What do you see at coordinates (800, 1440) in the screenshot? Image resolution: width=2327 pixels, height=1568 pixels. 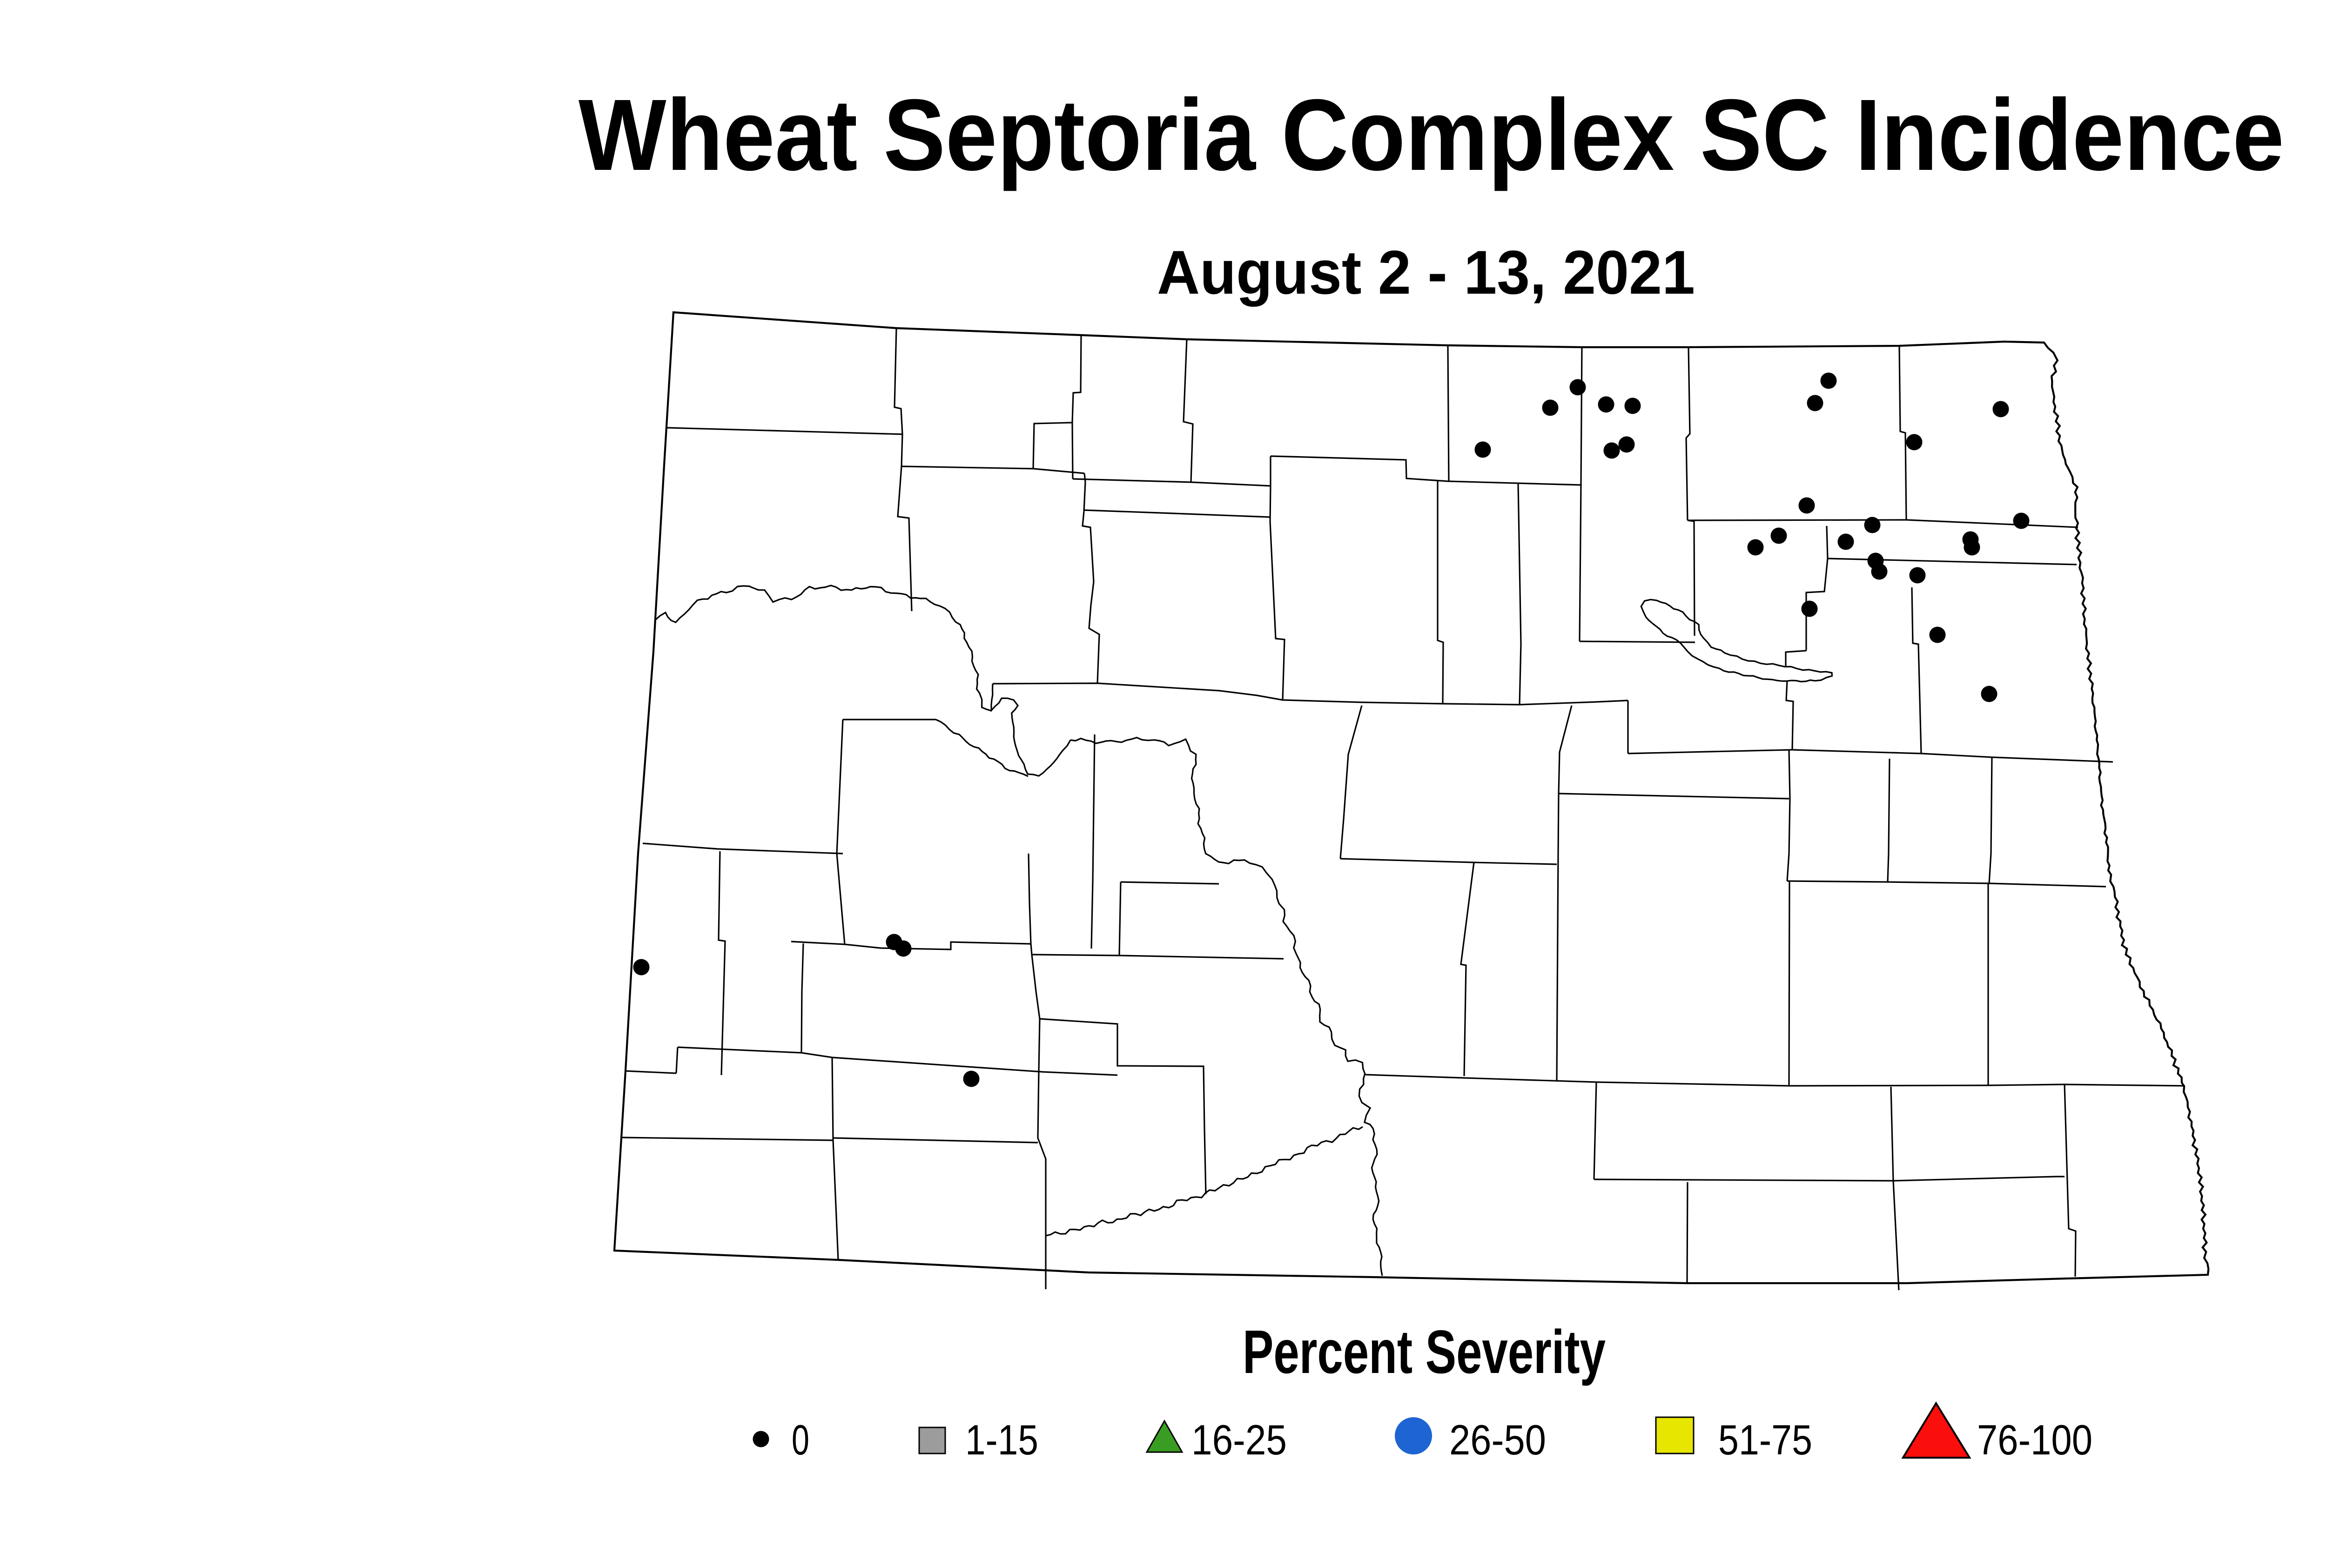 I see `svg-text: 0` at bounding box center [800, 1440].